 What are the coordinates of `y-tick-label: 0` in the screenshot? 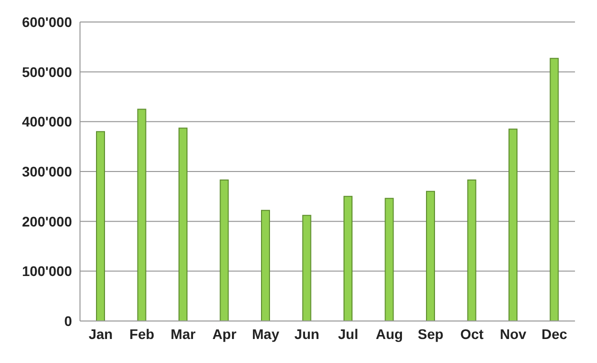 It's located at (68, 320).